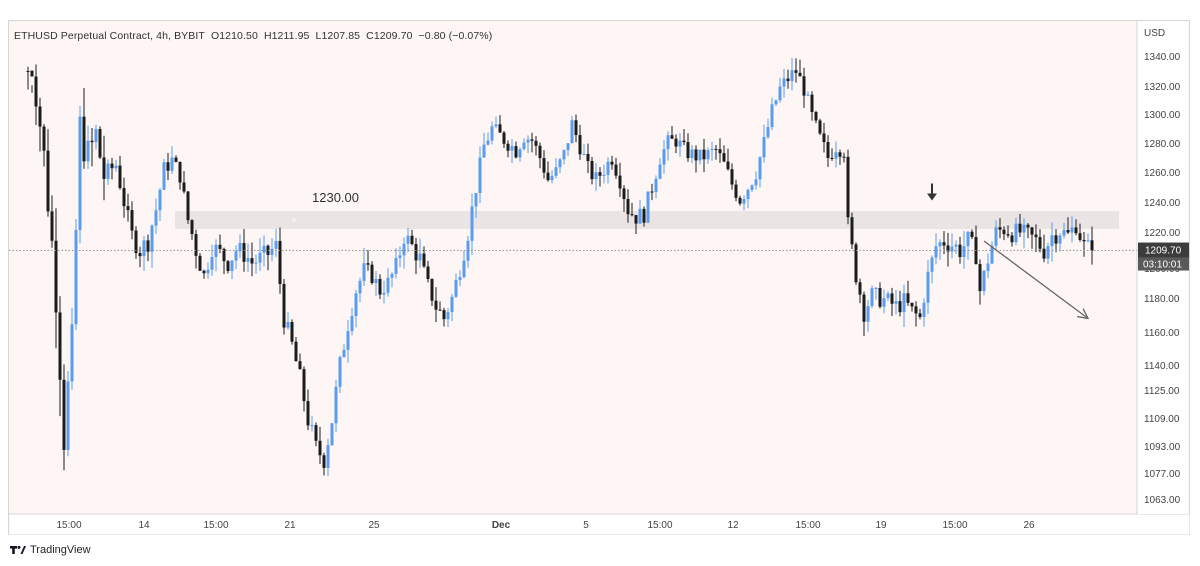 This screenshot has width=1200, height=566. I want to click on currency-label: USD, so click(1154, 33).